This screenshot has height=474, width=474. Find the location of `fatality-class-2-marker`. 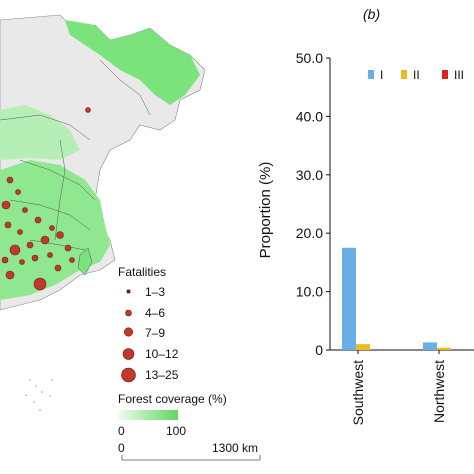

fatality-class-2-marker is located at coordinates (128, 313).